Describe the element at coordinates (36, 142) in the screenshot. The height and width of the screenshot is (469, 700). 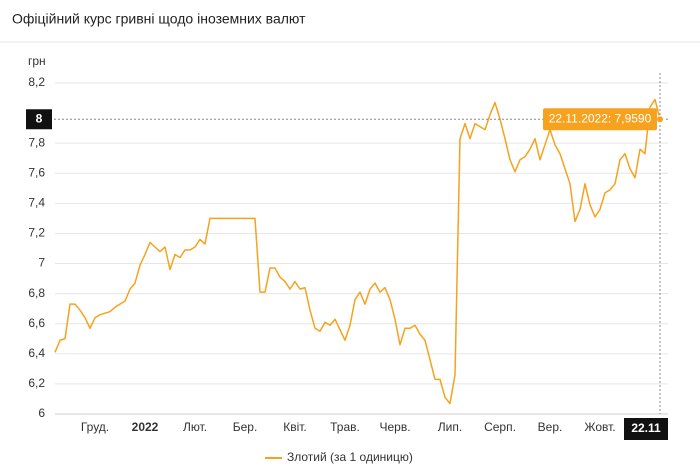
I see `y-tick-label: 7,8` at that location.